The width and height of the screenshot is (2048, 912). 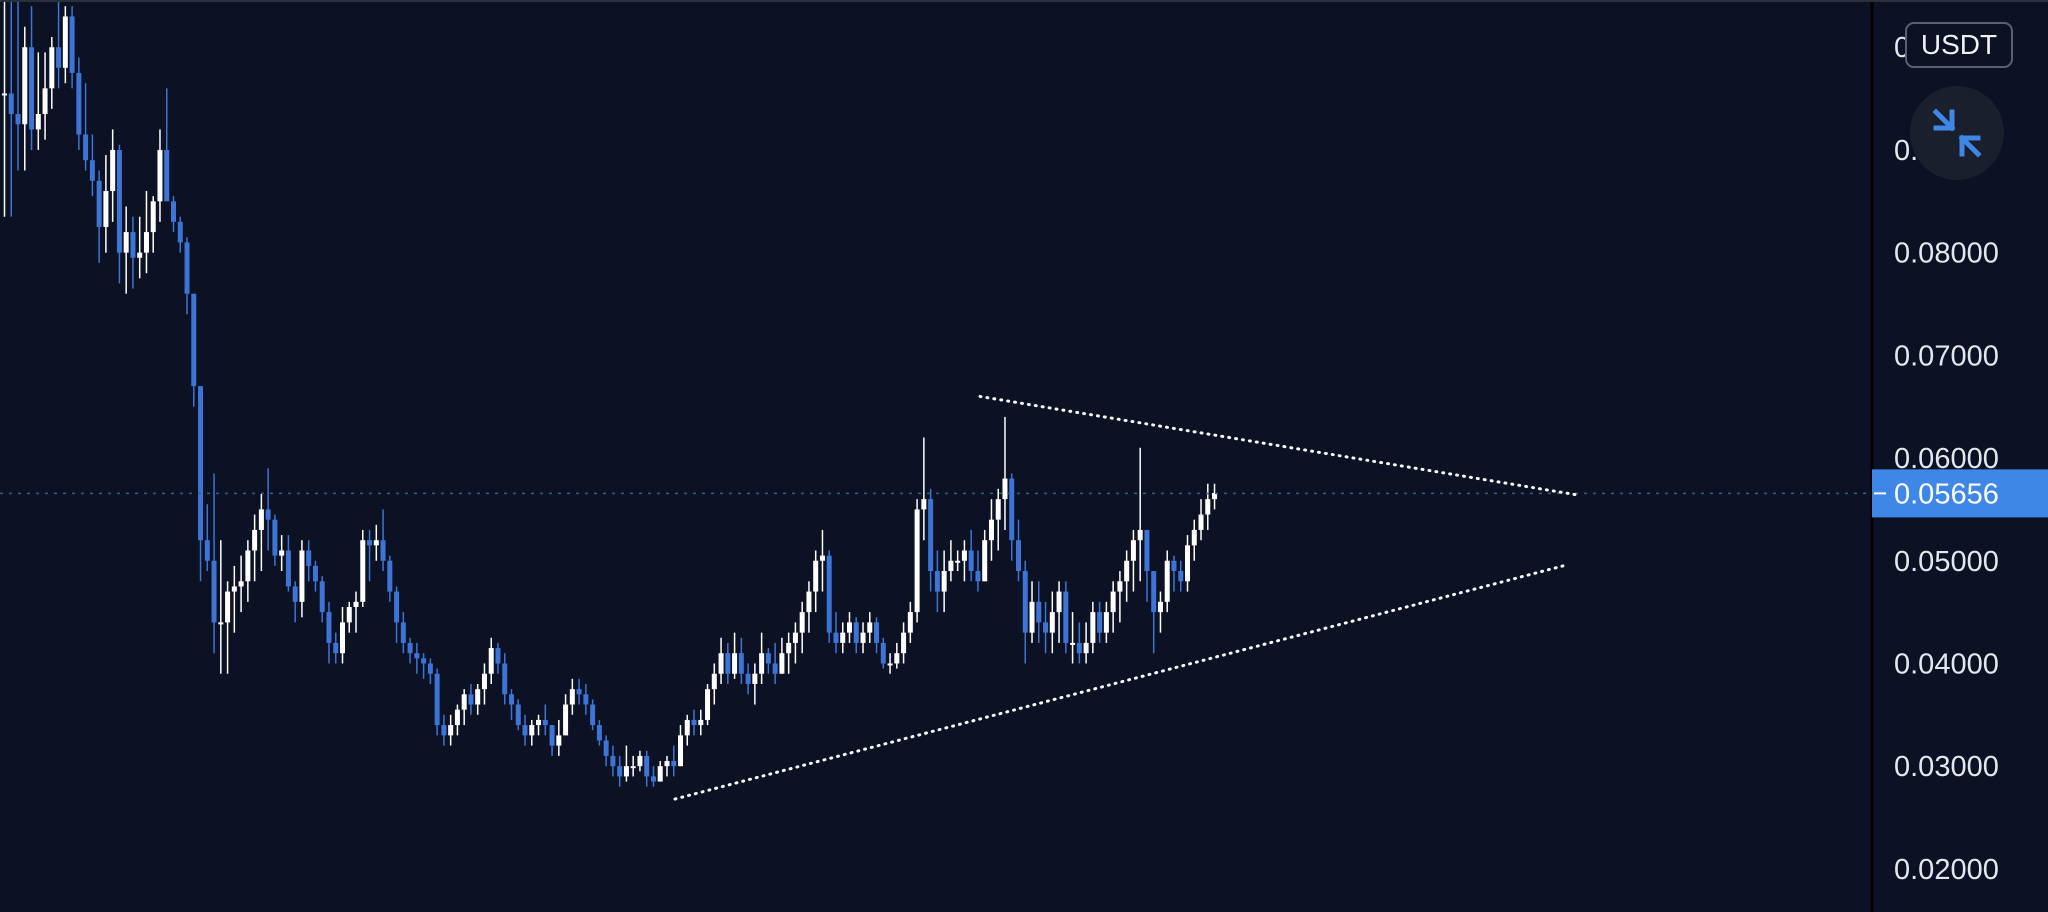 I want to click on currency-selector-button: USDT, so click(x=1959, y=45).